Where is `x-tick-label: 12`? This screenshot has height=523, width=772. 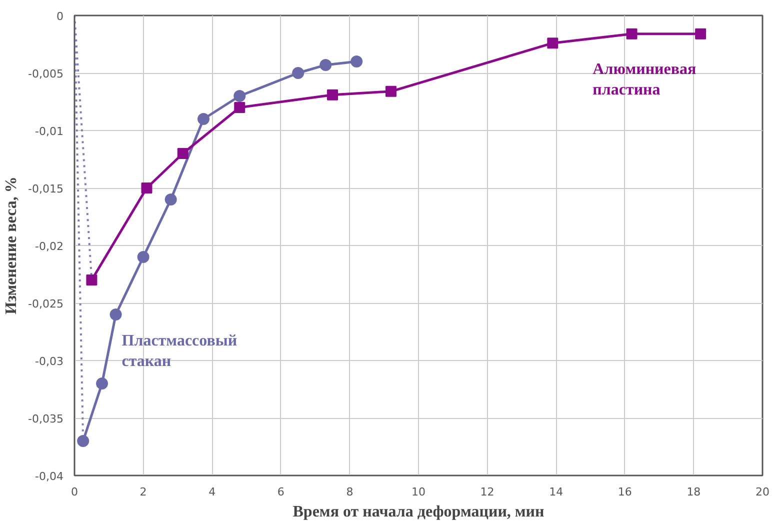
x-tick-label: 12 is located at coordinates (487, 492).